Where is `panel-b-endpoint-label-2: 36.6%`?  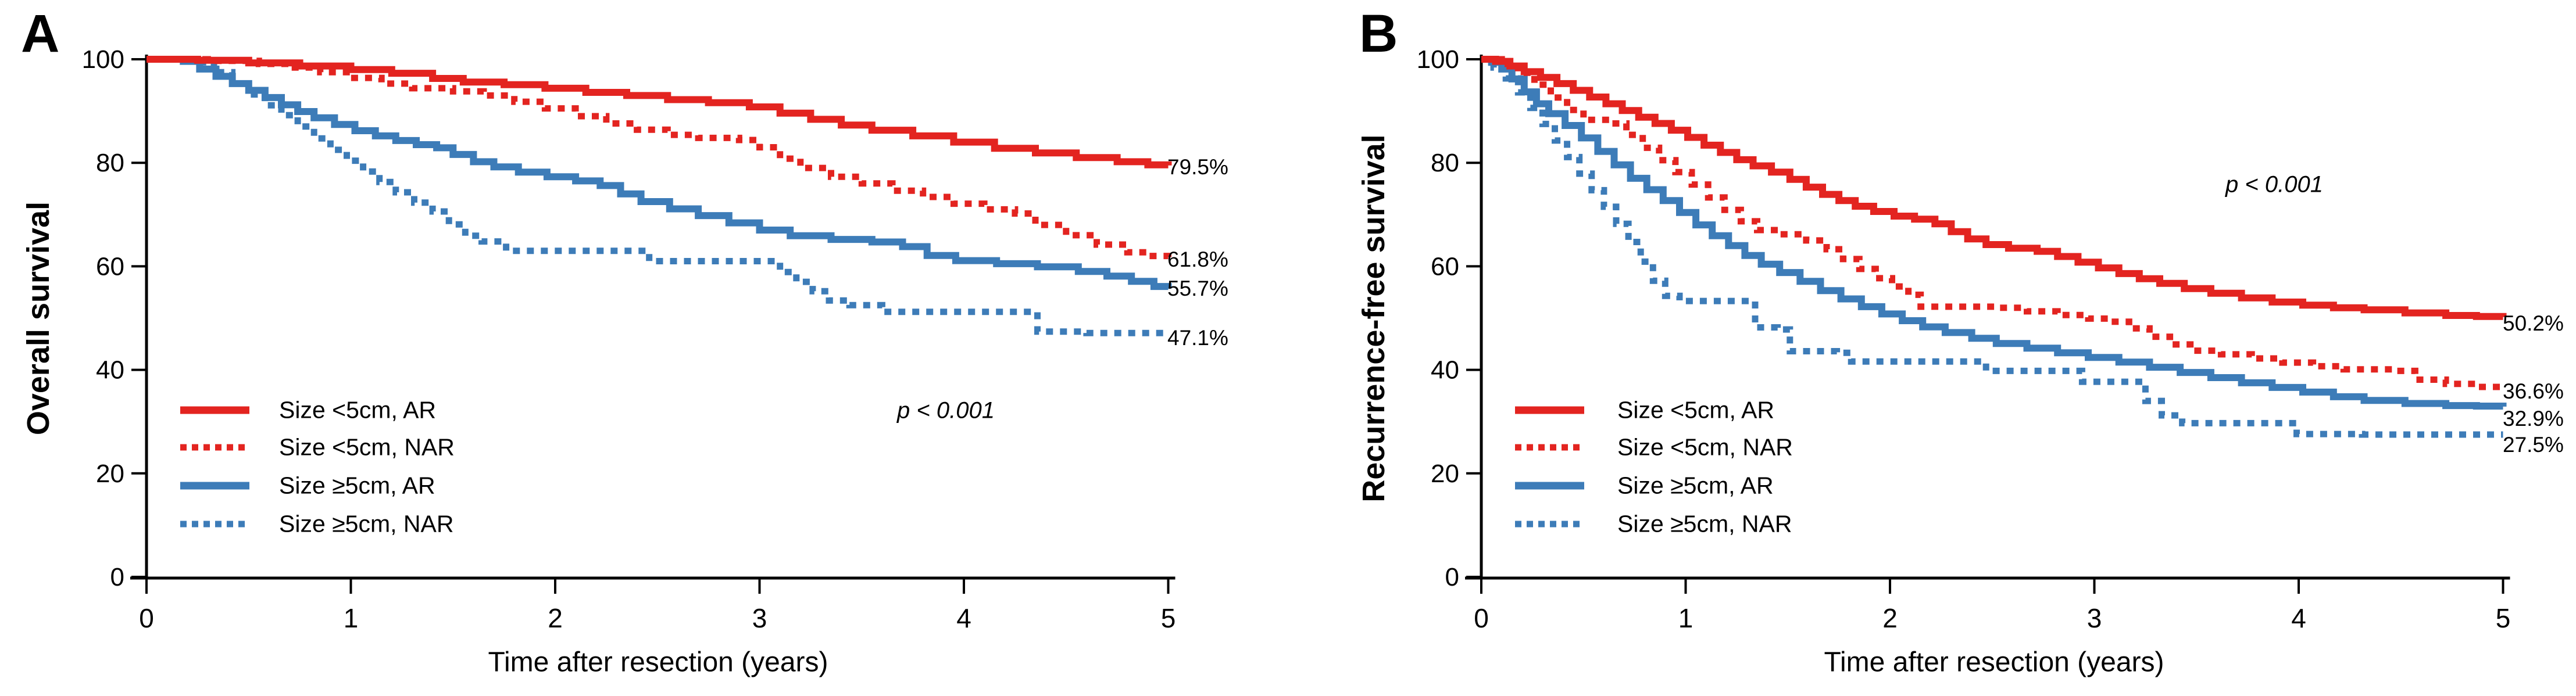
panel-b-endpoint-label-2: 36.6% is located at coordinates (2533, 391).